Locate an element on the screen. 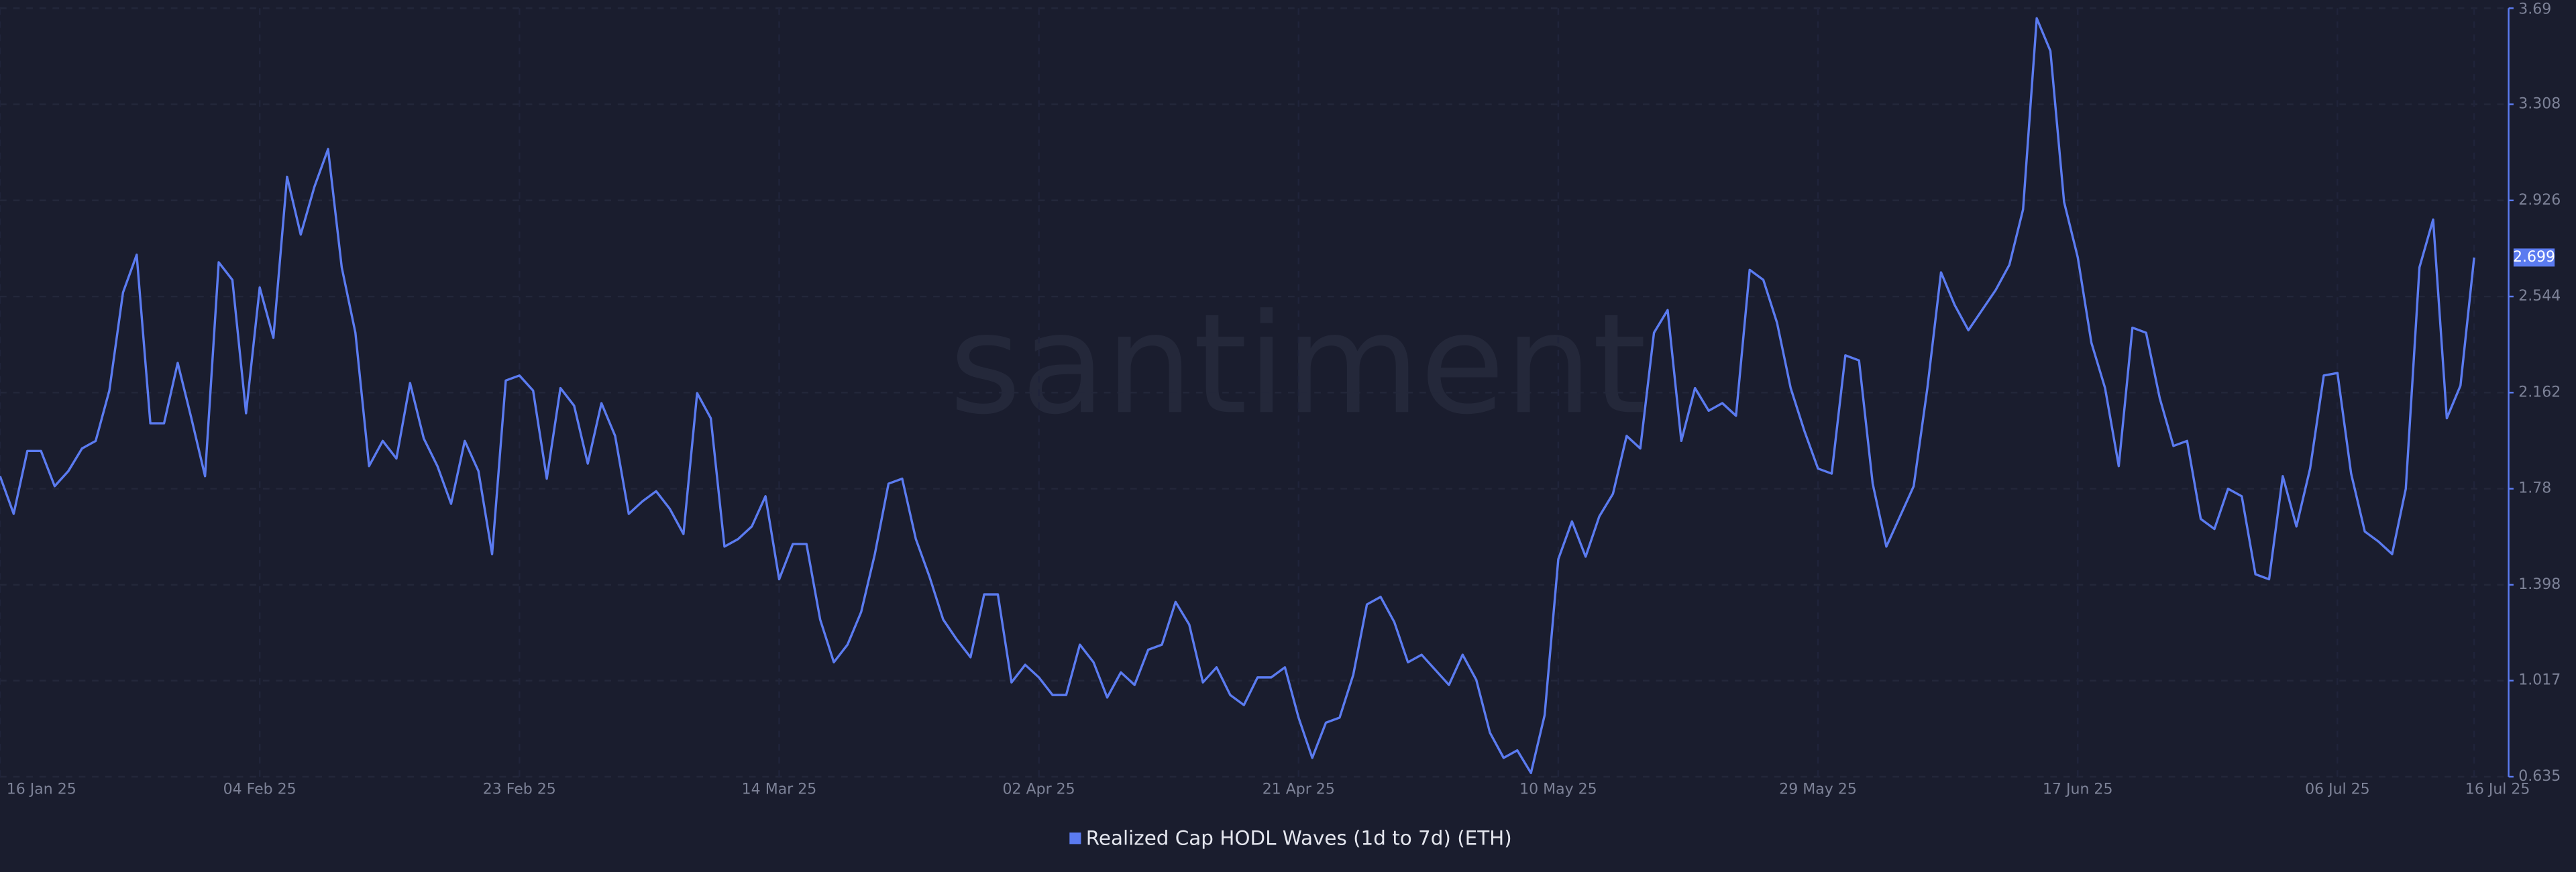 Image resolution: width=2576 pixels, height=872 pixels. y-tick-label: 2.926 is located at coordinates (2539, 200).